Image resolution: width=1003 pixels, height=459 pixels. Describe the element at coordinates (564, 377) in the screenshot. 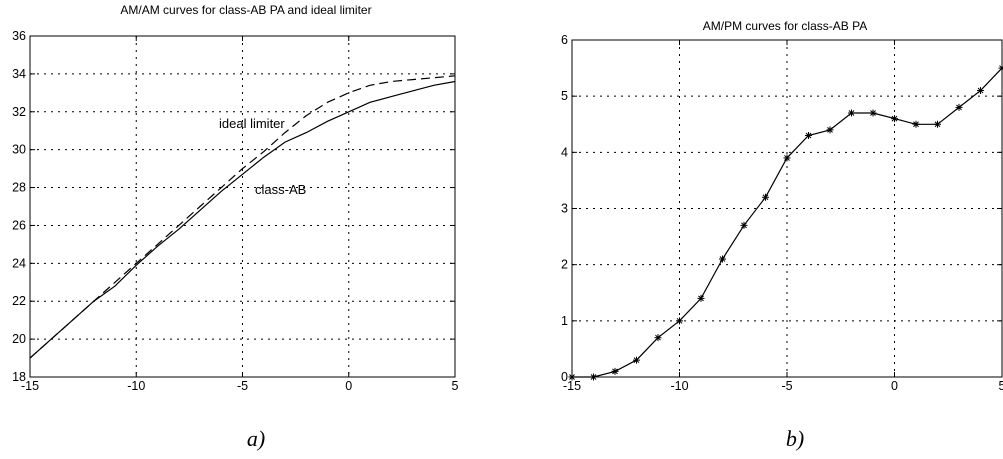

I see `y-tick-label: 0` at that location.